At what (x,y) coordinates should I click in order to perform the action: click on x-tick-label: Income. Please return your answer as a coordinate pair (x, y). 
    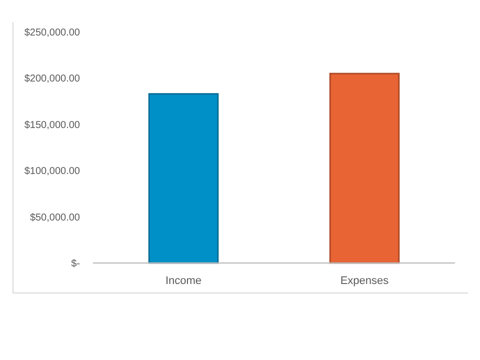
    Looking at the image, I should click on (183, 280).